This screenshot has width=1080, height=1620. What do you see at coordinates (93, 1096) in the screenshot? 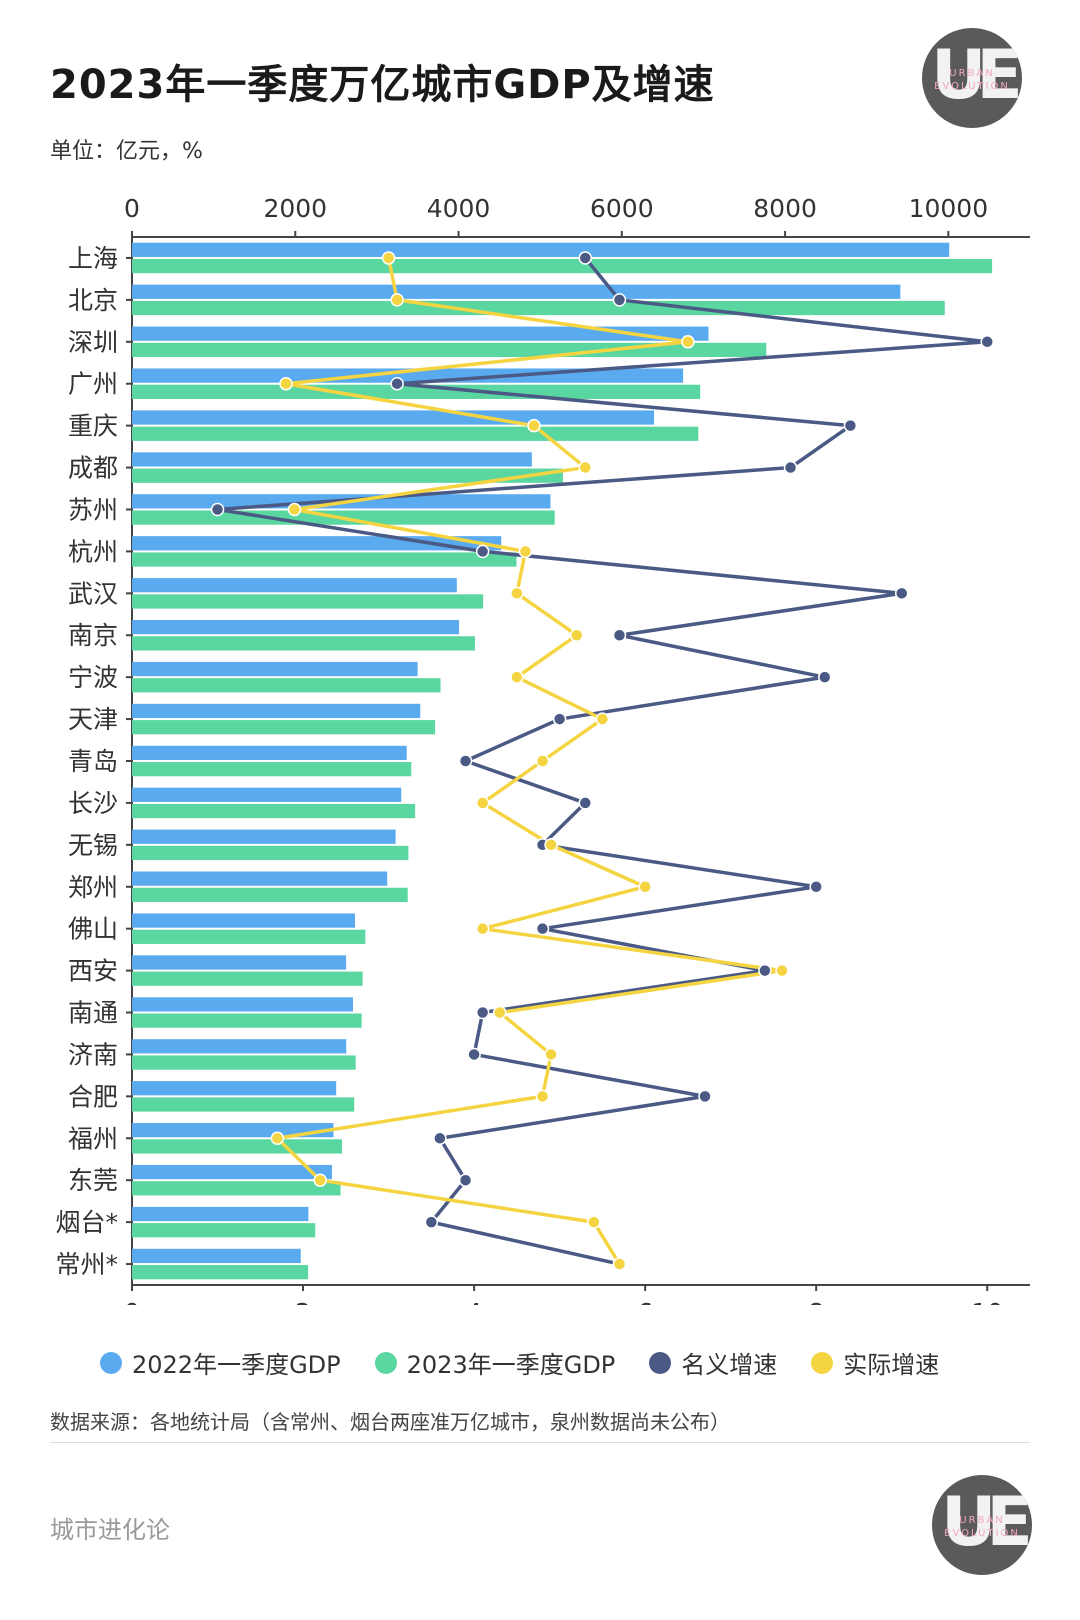
I see `category-label: 合肥` at bounding box center [93, 1096].